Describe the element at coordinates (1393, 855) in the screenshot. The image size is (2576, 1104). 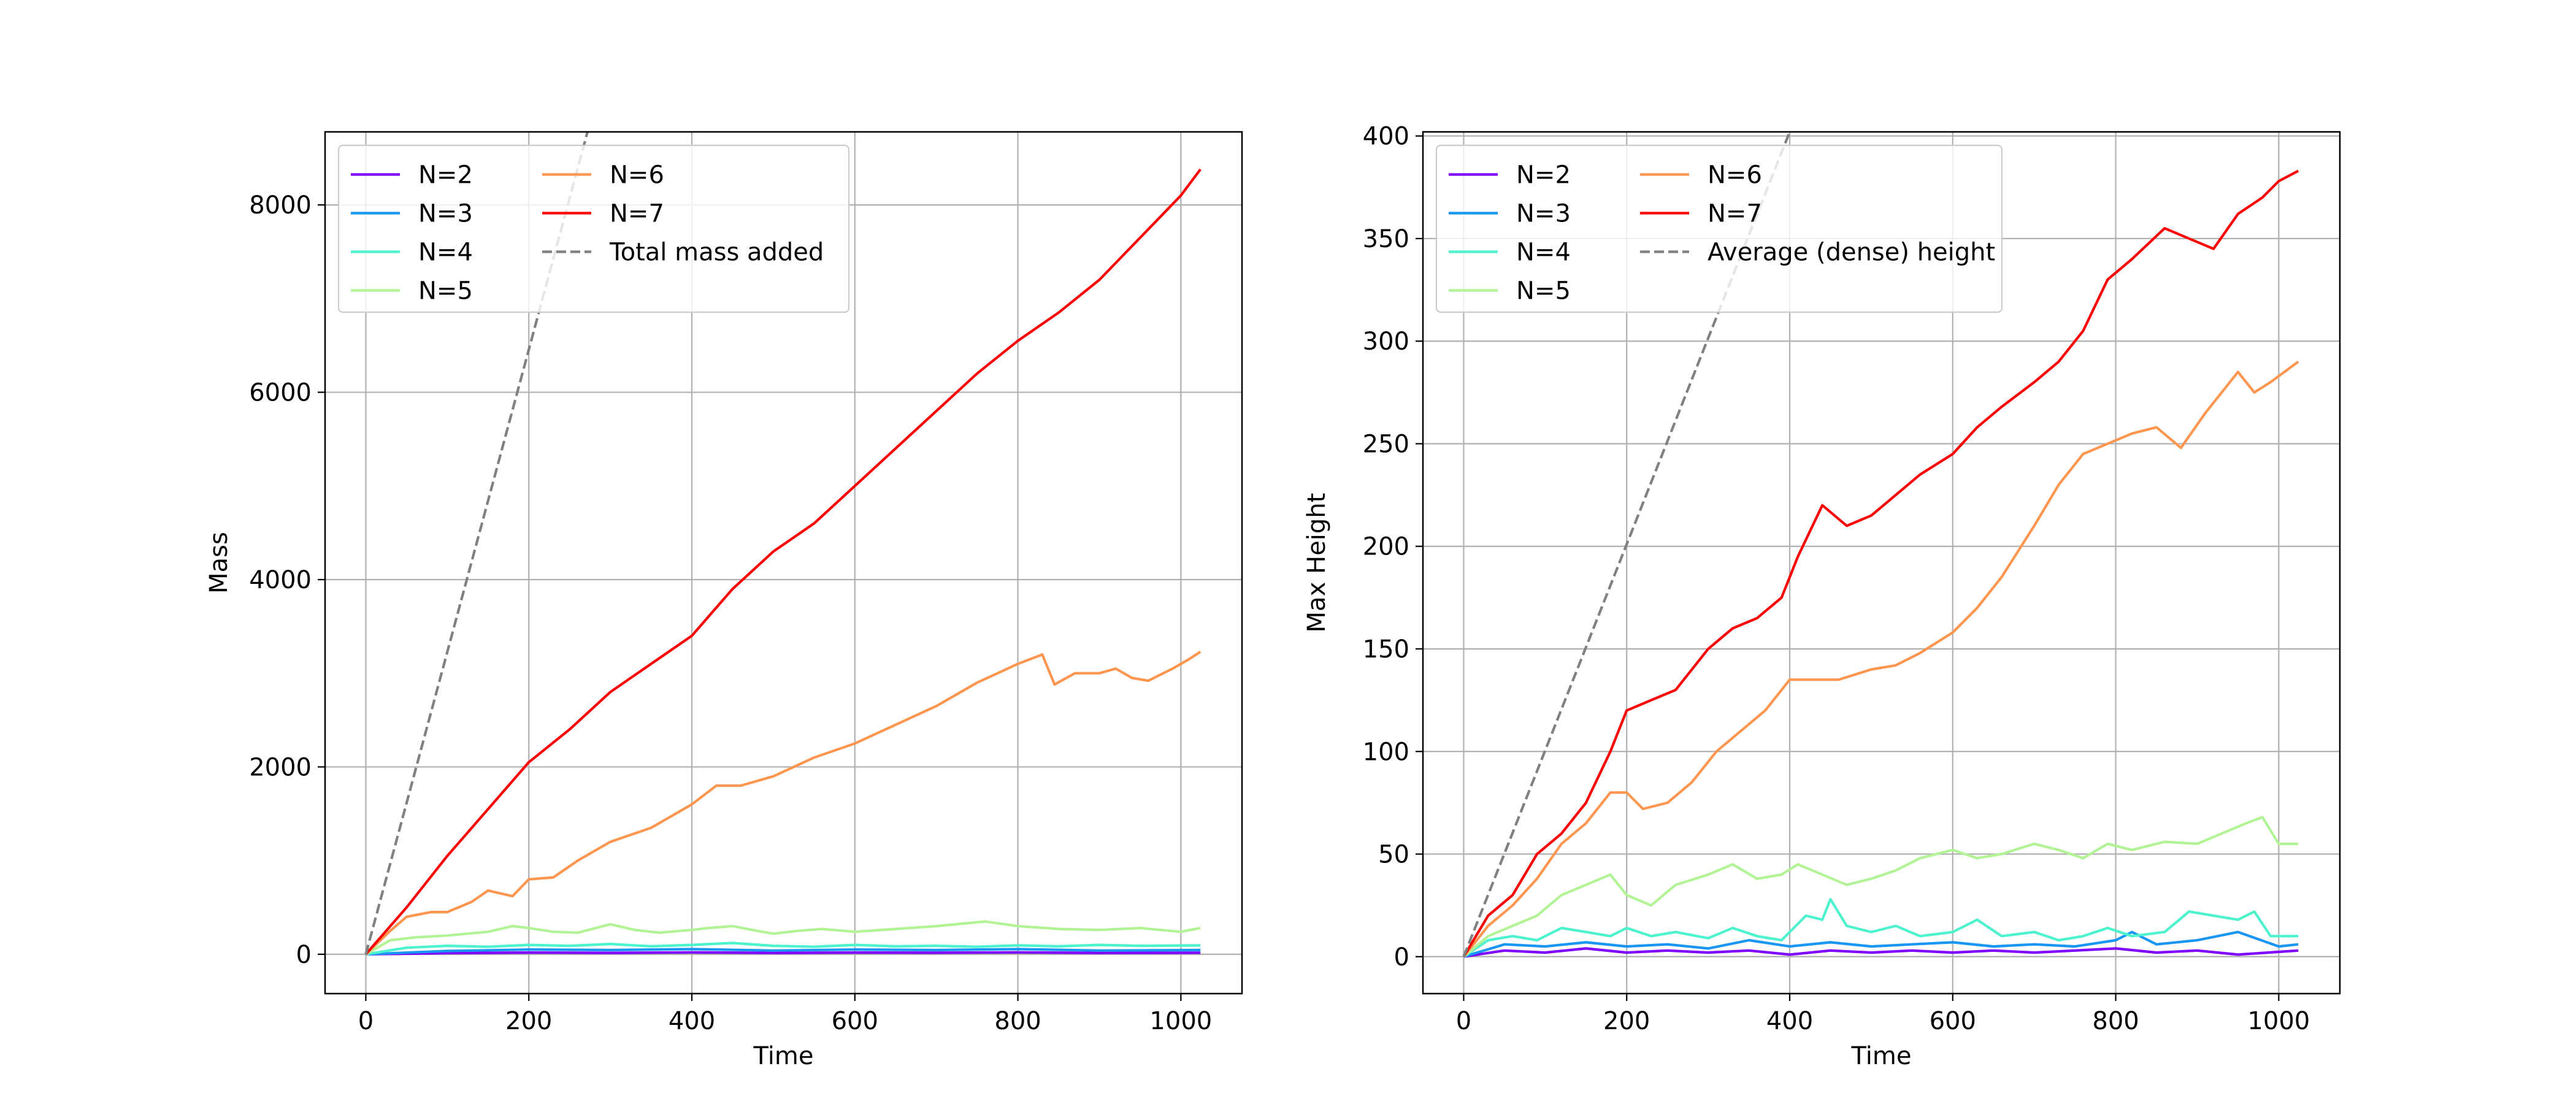
I see `y-tick-label: 50` at that location.